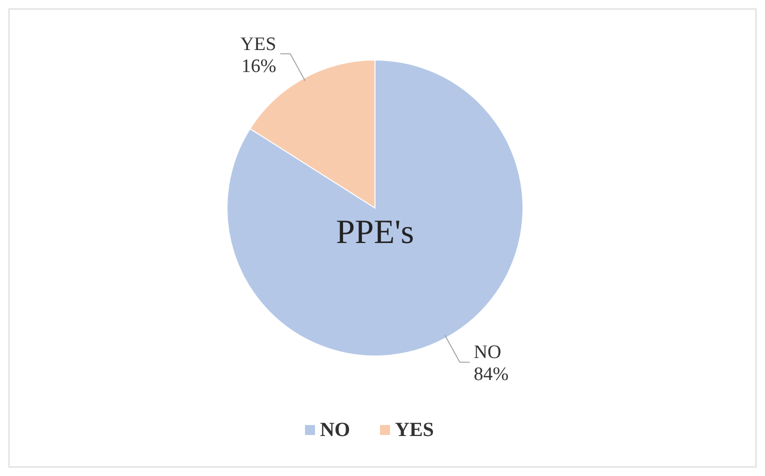  I want to click on text: PPE's, so click(375, 232).